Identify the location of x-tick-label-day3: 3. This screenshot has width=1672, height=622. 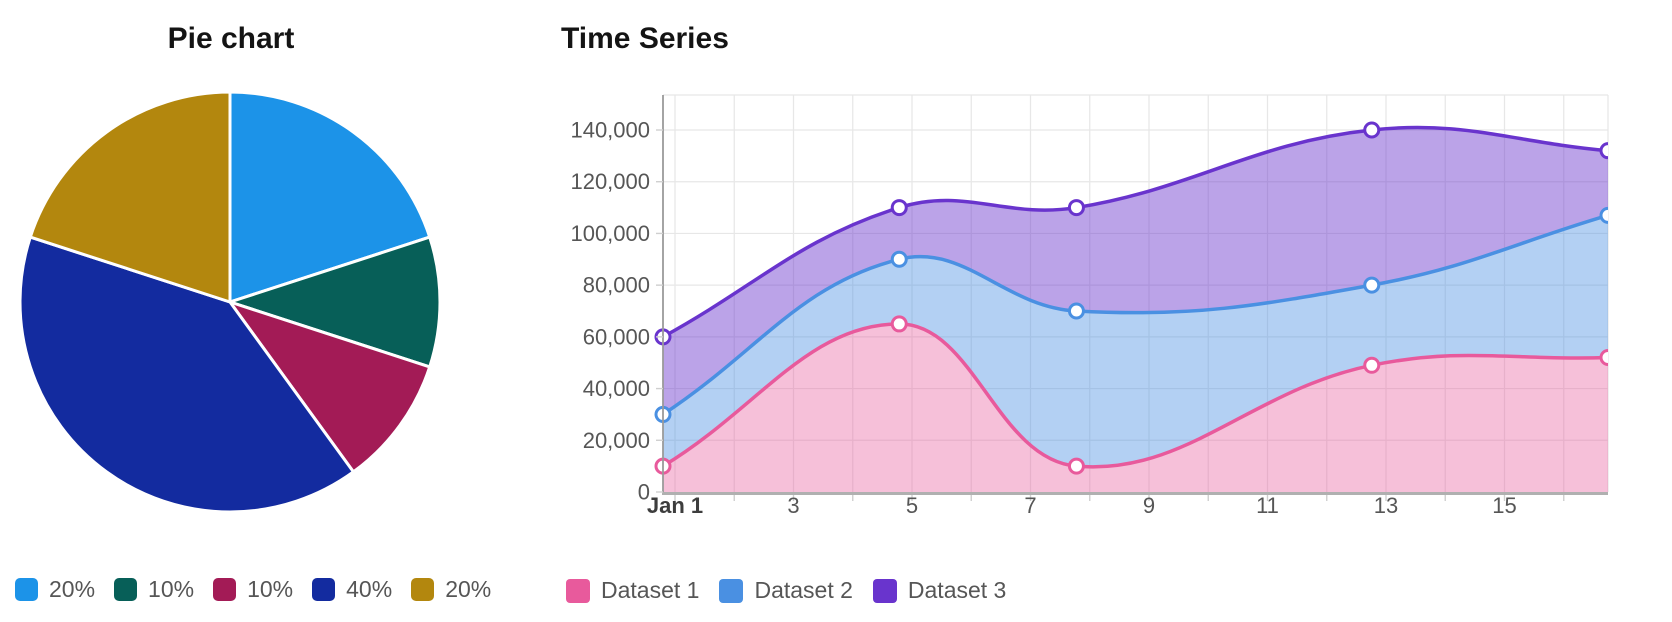
(793, 505).